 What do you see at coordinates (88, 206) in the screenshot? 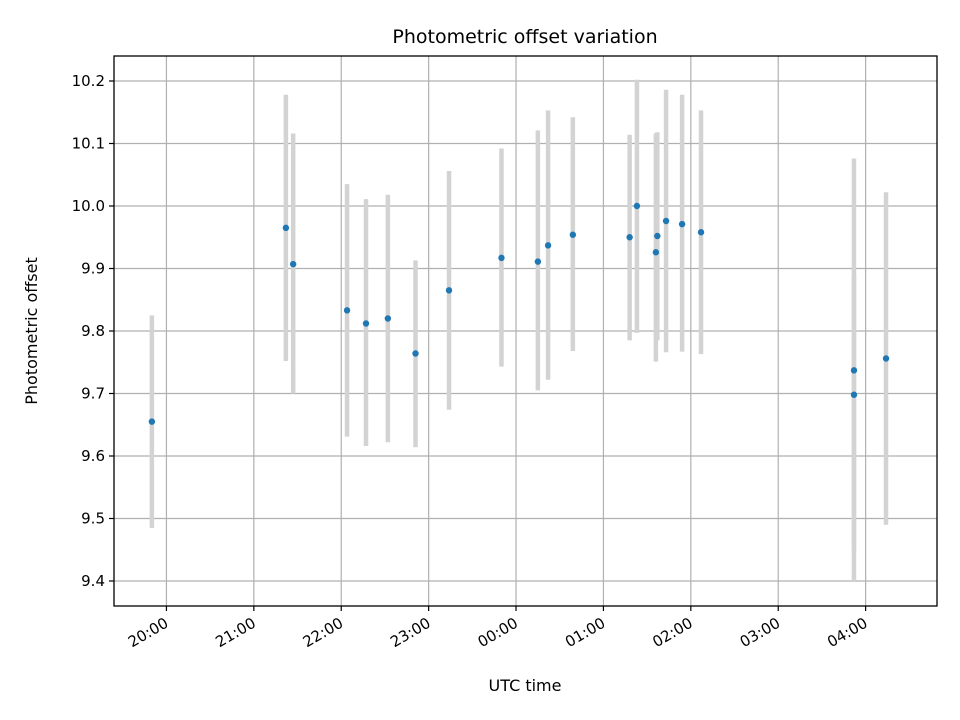
I see `y-tick-label: 10.0` at bounding box center [88, 206].